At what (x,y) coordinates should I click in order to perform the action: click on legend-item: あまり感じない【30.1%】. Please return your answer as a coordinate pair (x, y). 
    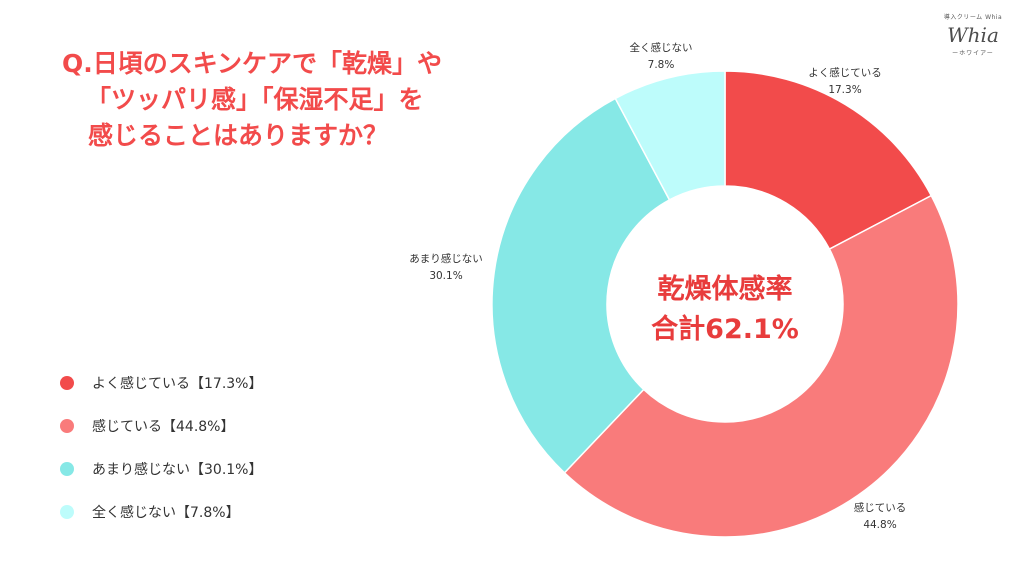
    Looking at the image, I should click on (161, 469).